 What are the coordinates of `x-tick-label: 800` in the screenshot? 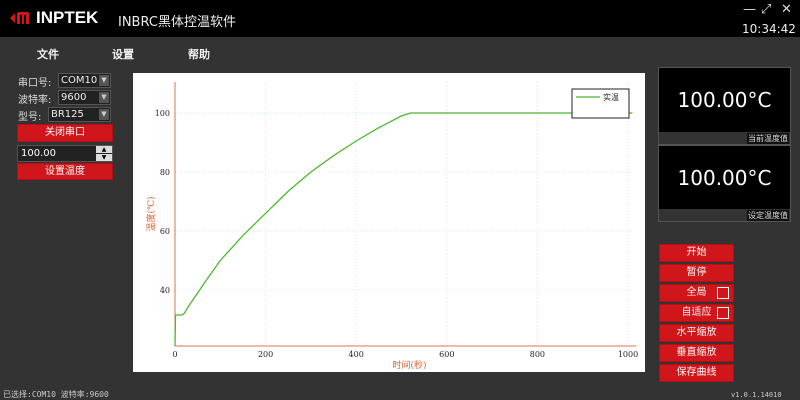 It's located at (537, 354).